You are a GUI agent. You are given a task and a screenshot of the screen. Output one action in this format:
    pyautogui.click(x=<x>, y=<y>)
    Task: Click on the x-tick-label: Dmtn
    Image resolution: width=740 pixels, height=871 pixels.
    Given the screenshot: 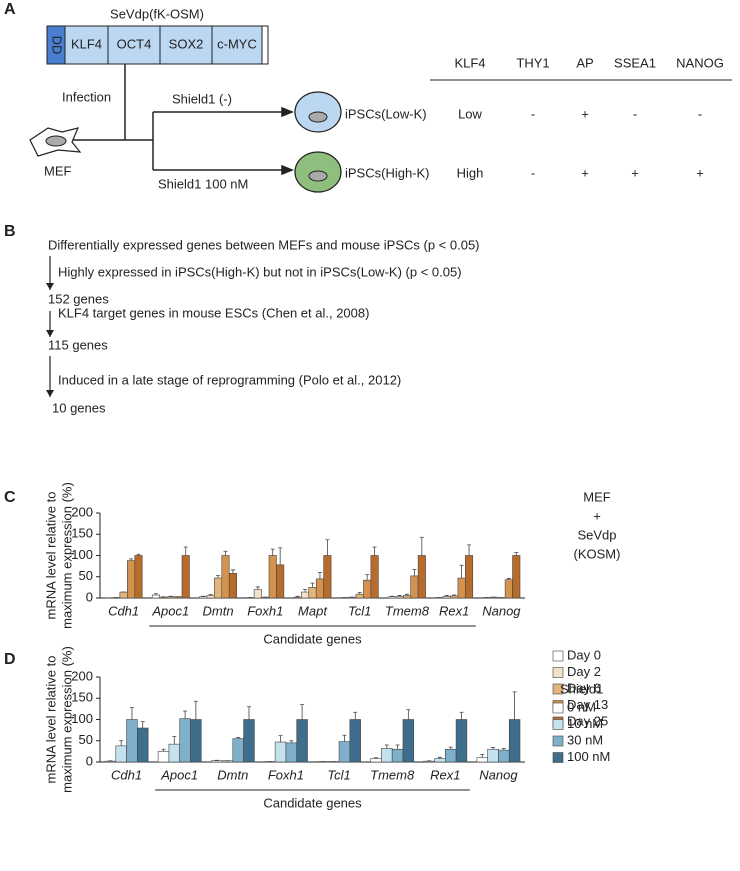 What is the action you would take?
    pyautogui.click(x=218, y=610)
    